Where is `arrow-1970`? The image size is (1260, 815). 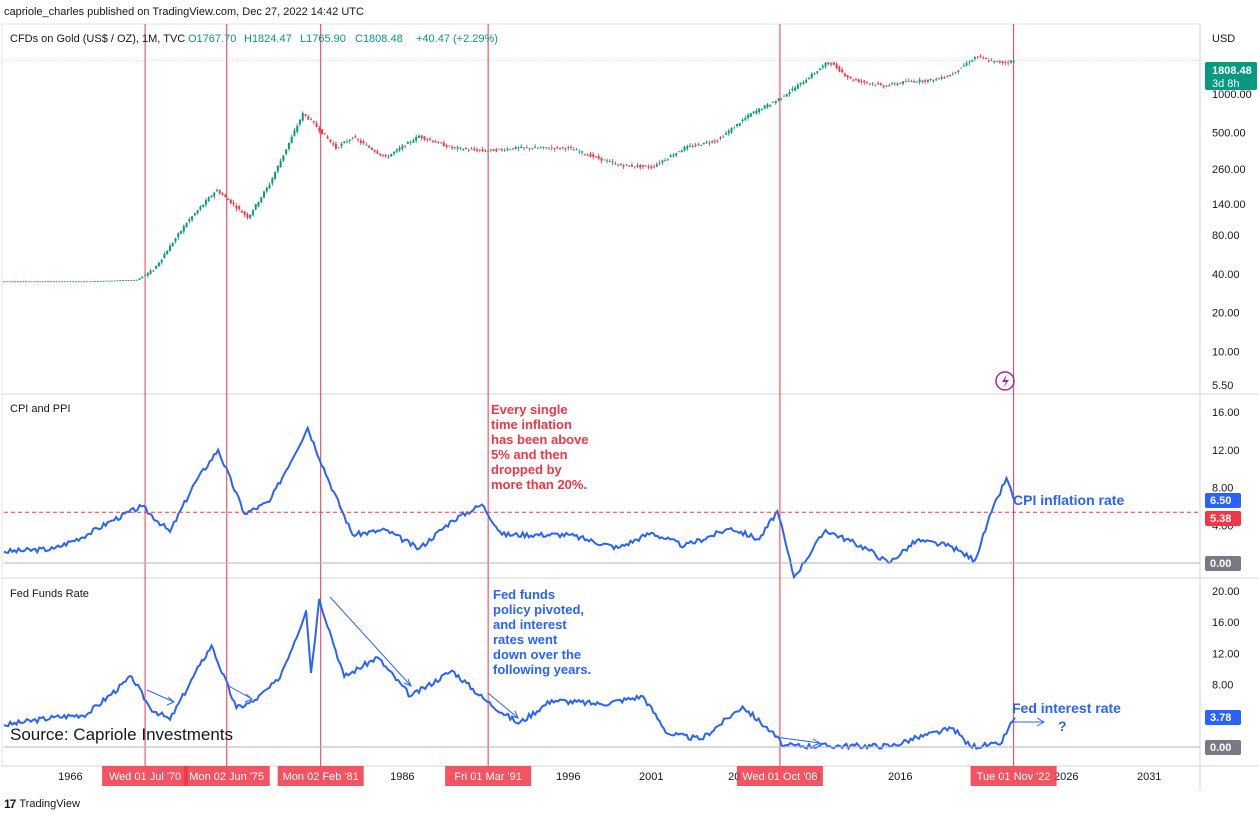 arrow-1970 is located at coordinates (160, 697).